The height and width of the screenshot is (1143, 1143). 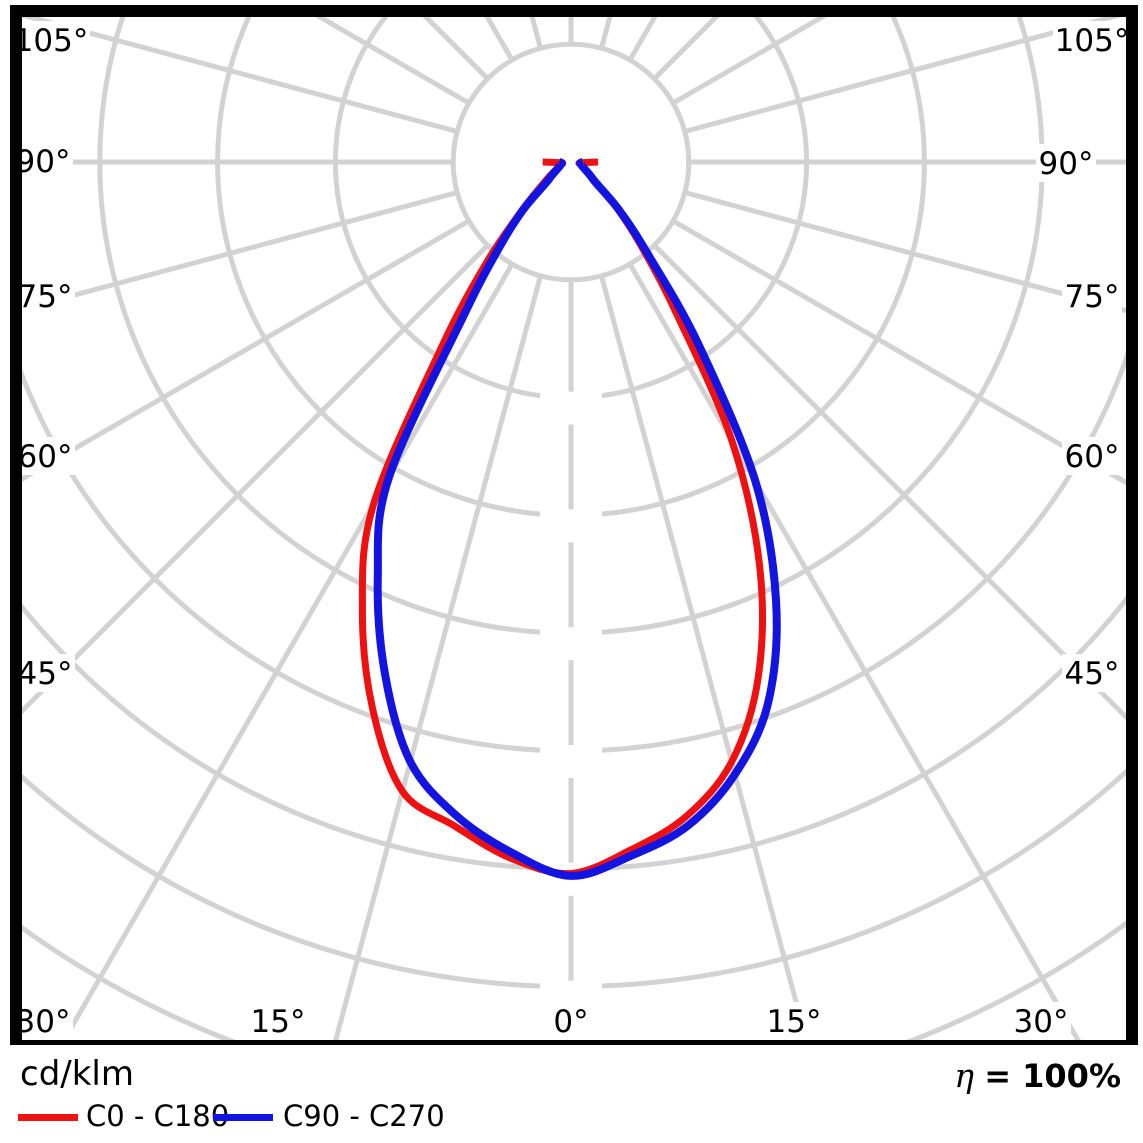 I want to click on frame-left, so click(x=16, y=525).